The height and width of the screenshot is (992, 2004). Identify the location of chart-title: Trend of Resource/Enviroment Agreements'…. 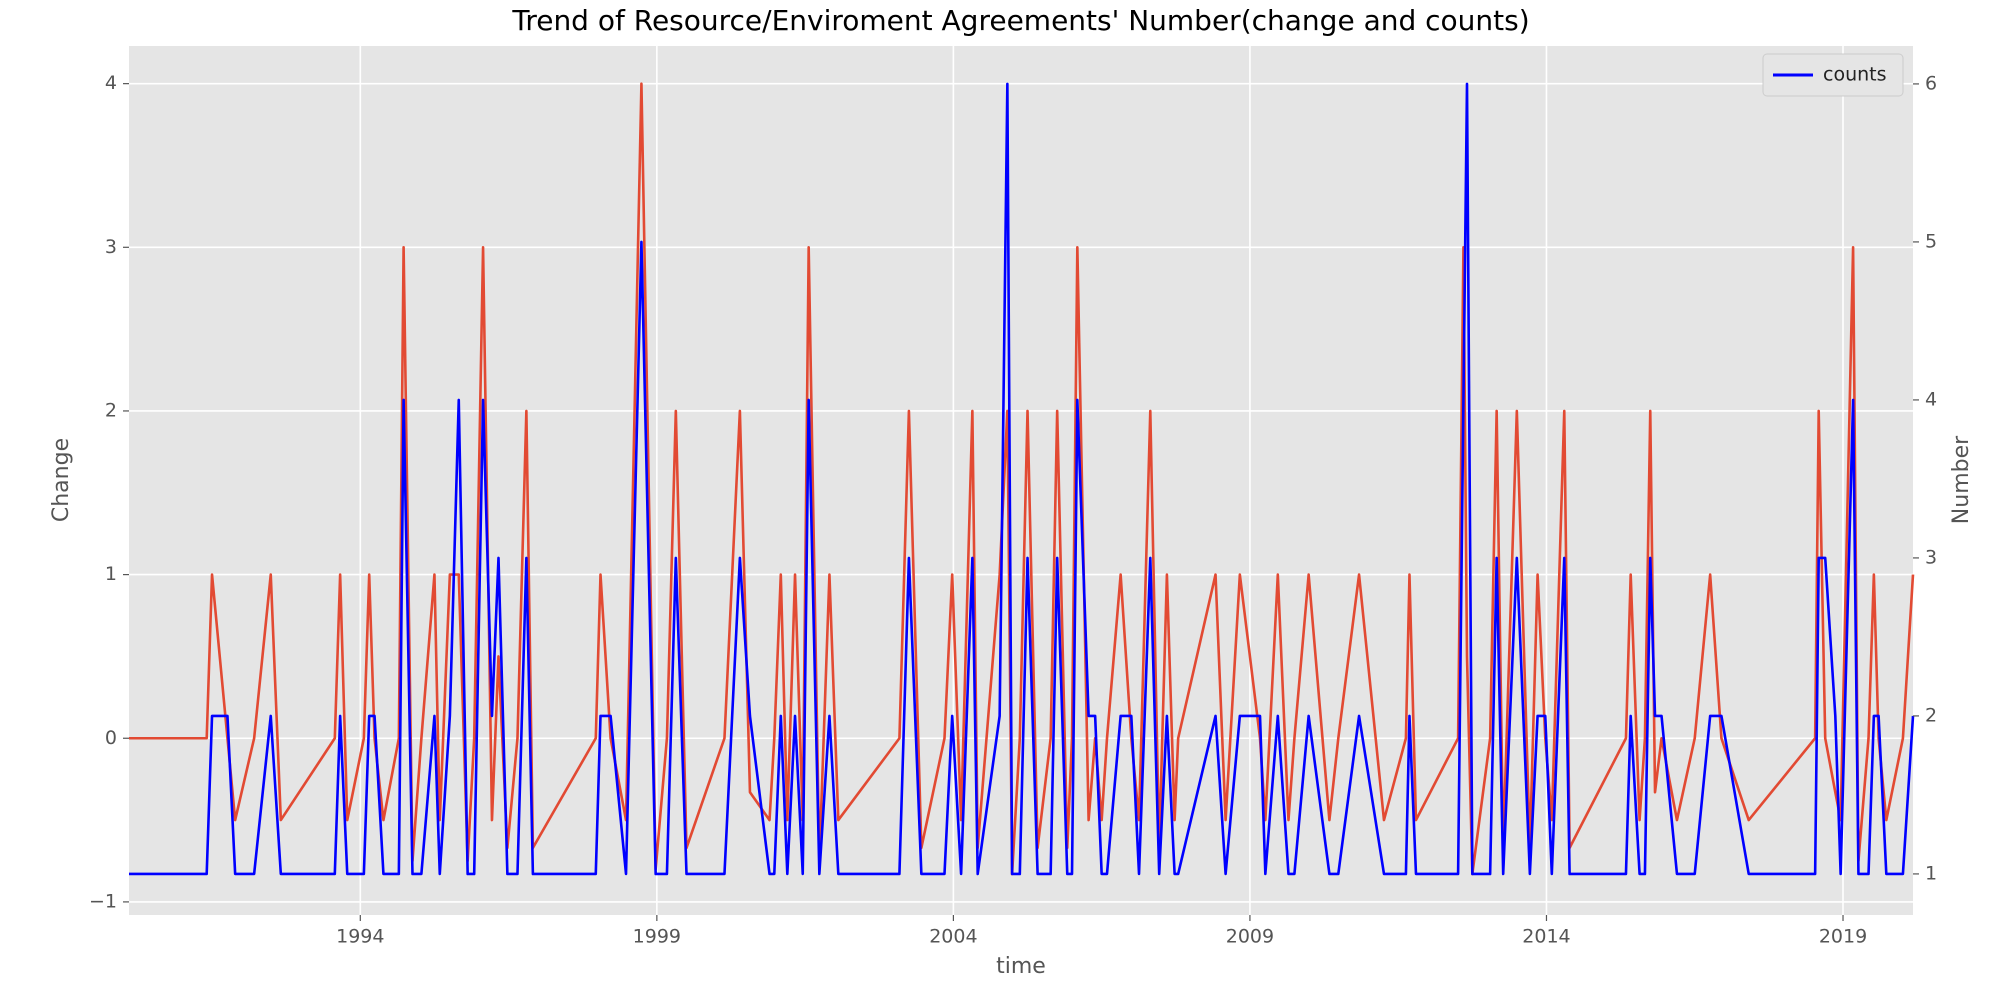
(1020, 20).